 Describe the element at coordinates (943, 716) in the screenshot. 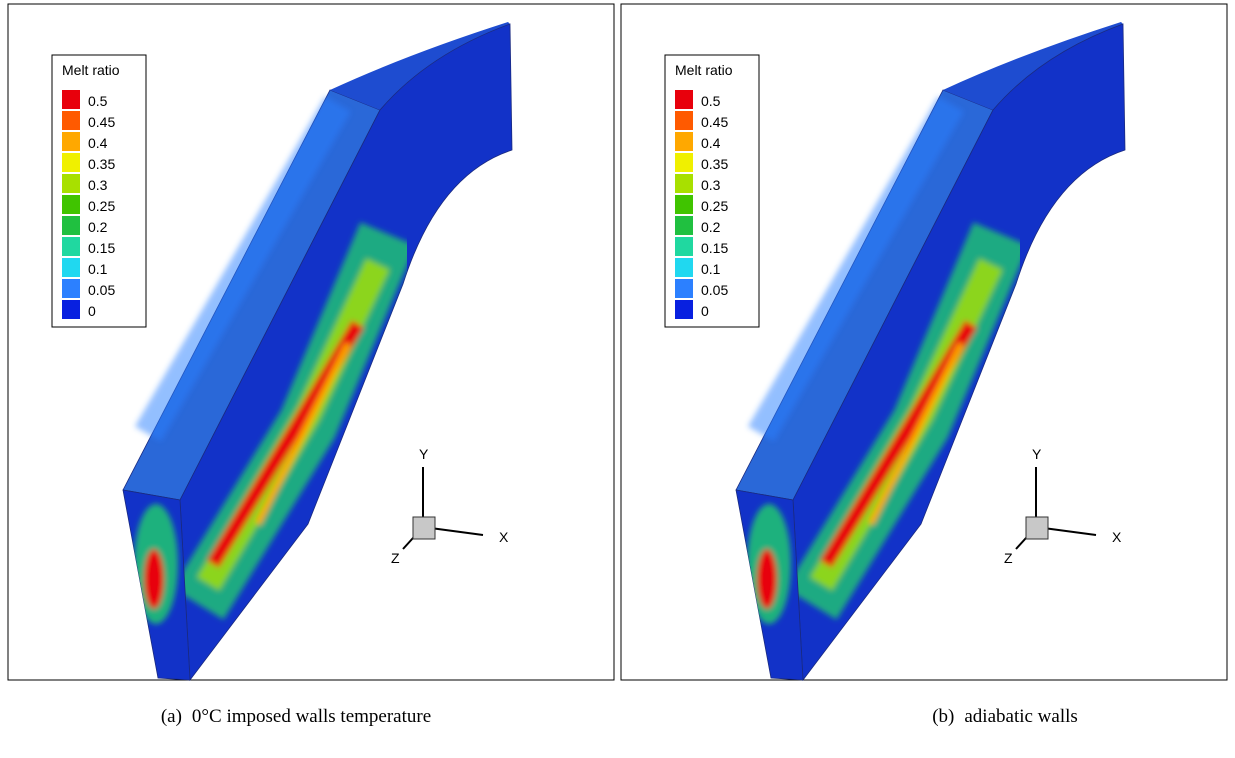

I see `caption-label: (b)` at that location.